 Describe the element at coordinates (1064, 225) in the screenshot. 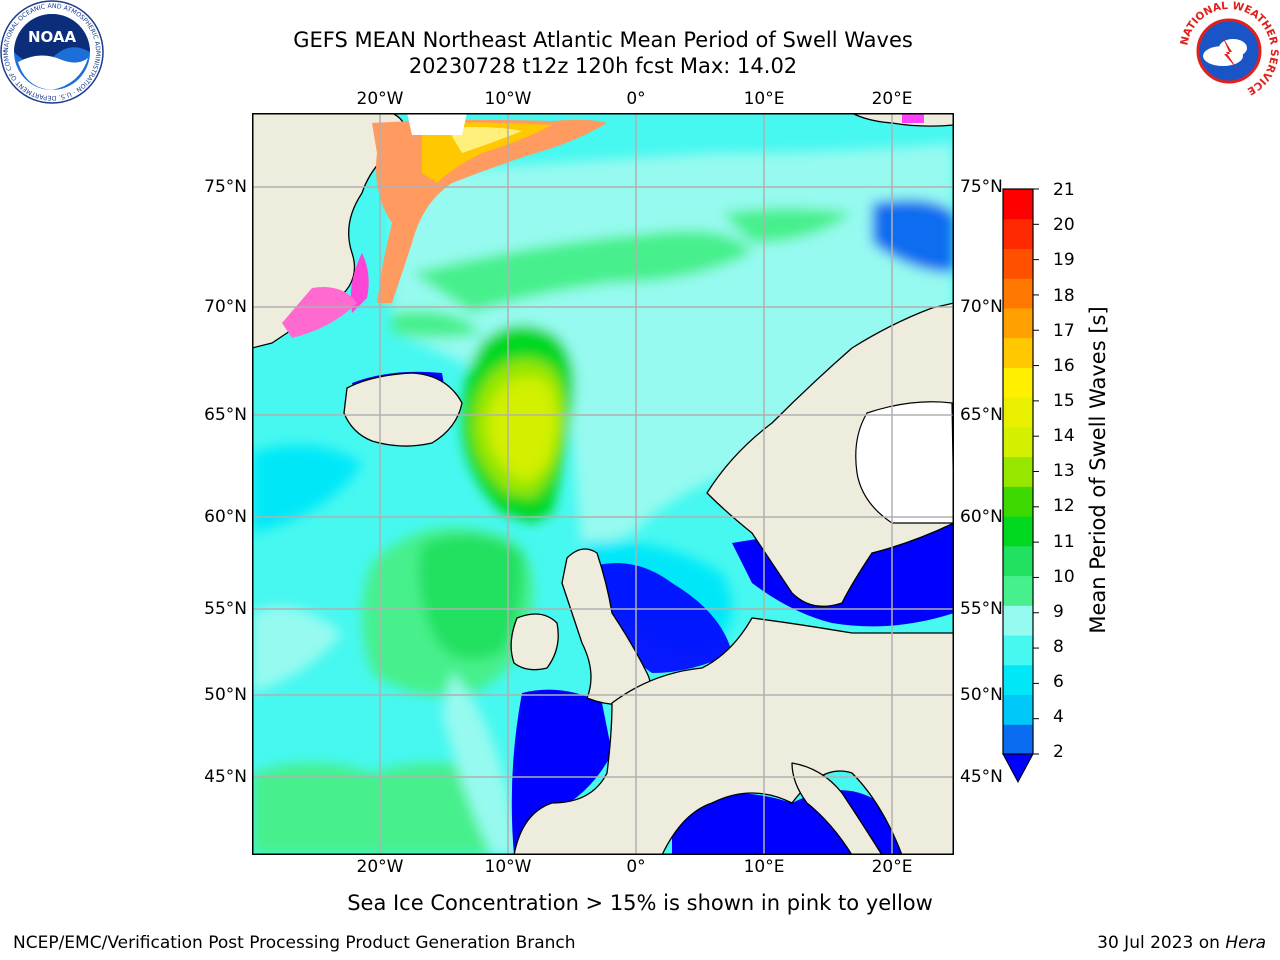

I see `colorbar-tick-label: 20` at that location.